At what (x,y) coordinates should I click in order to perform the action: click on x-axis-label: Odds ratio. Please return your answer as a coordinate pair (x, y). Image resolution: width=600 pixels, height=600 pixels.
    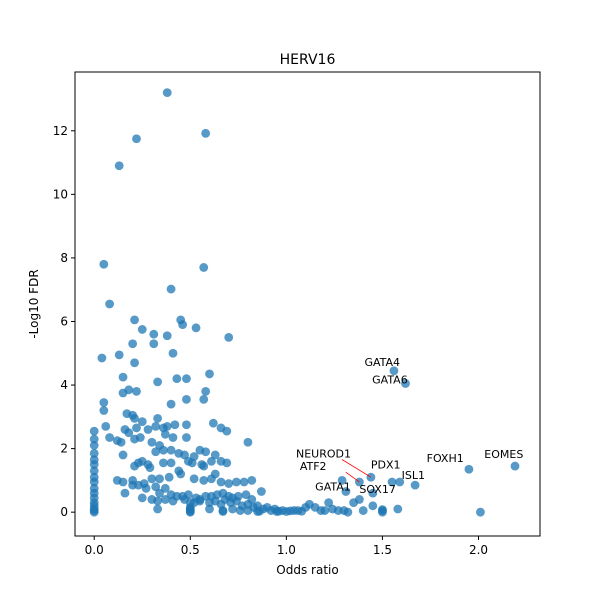
    Looking at the image, I should click on (307, 570).